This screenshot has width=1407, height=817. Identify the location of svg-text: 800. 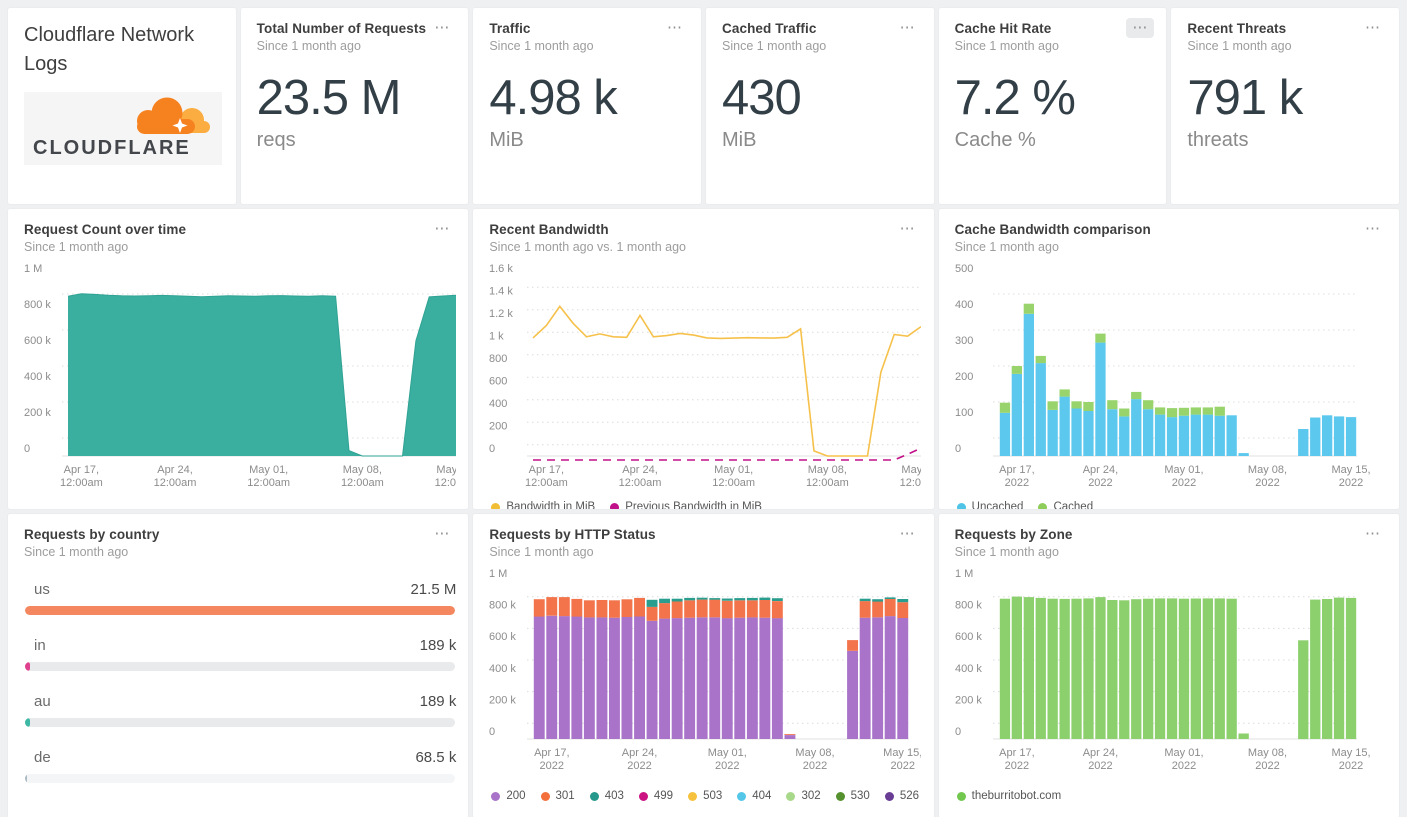
(498, 359).